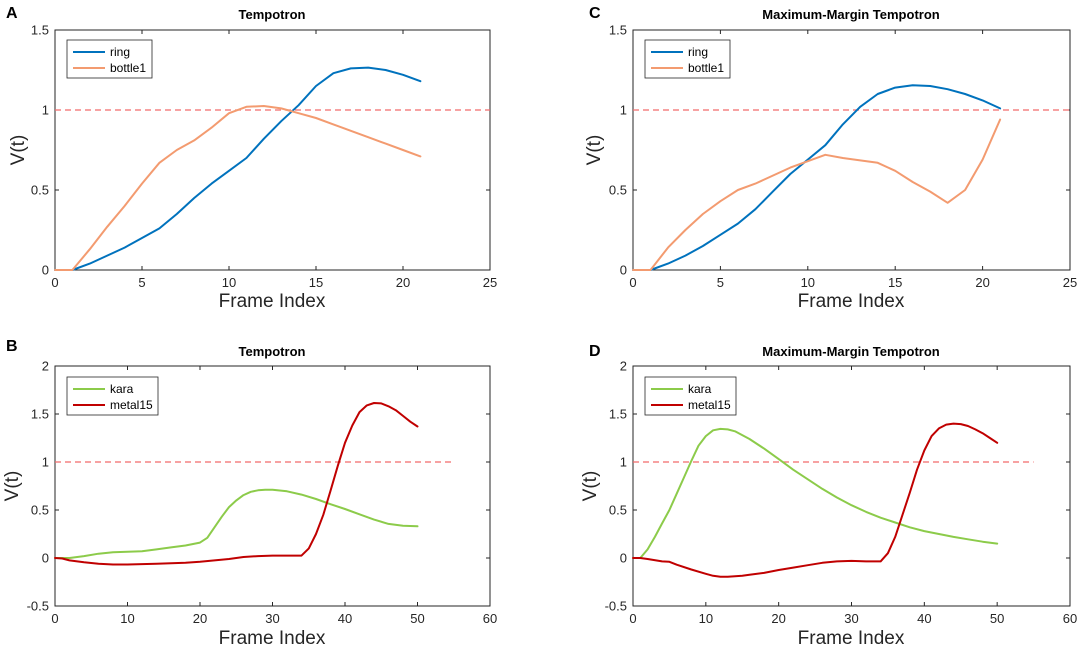 Image resolution: width=1084 pixels, height=654 pixels. What do you see at coordinates (272, 301) in the screenshot?
I see `x-axis-label-a: Frame Index` at bounding box center [272, 301].